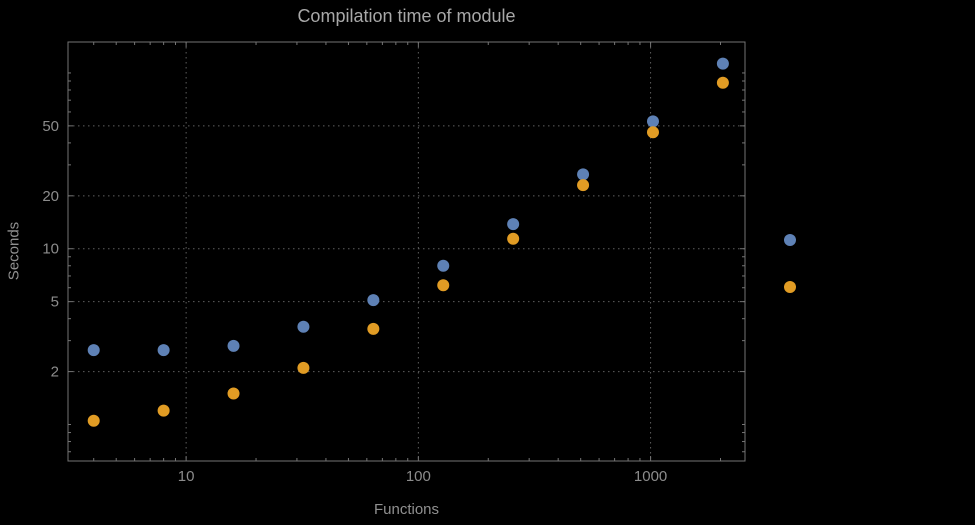  I want to click on y-axis-label: Seconds, so click(14, 251).